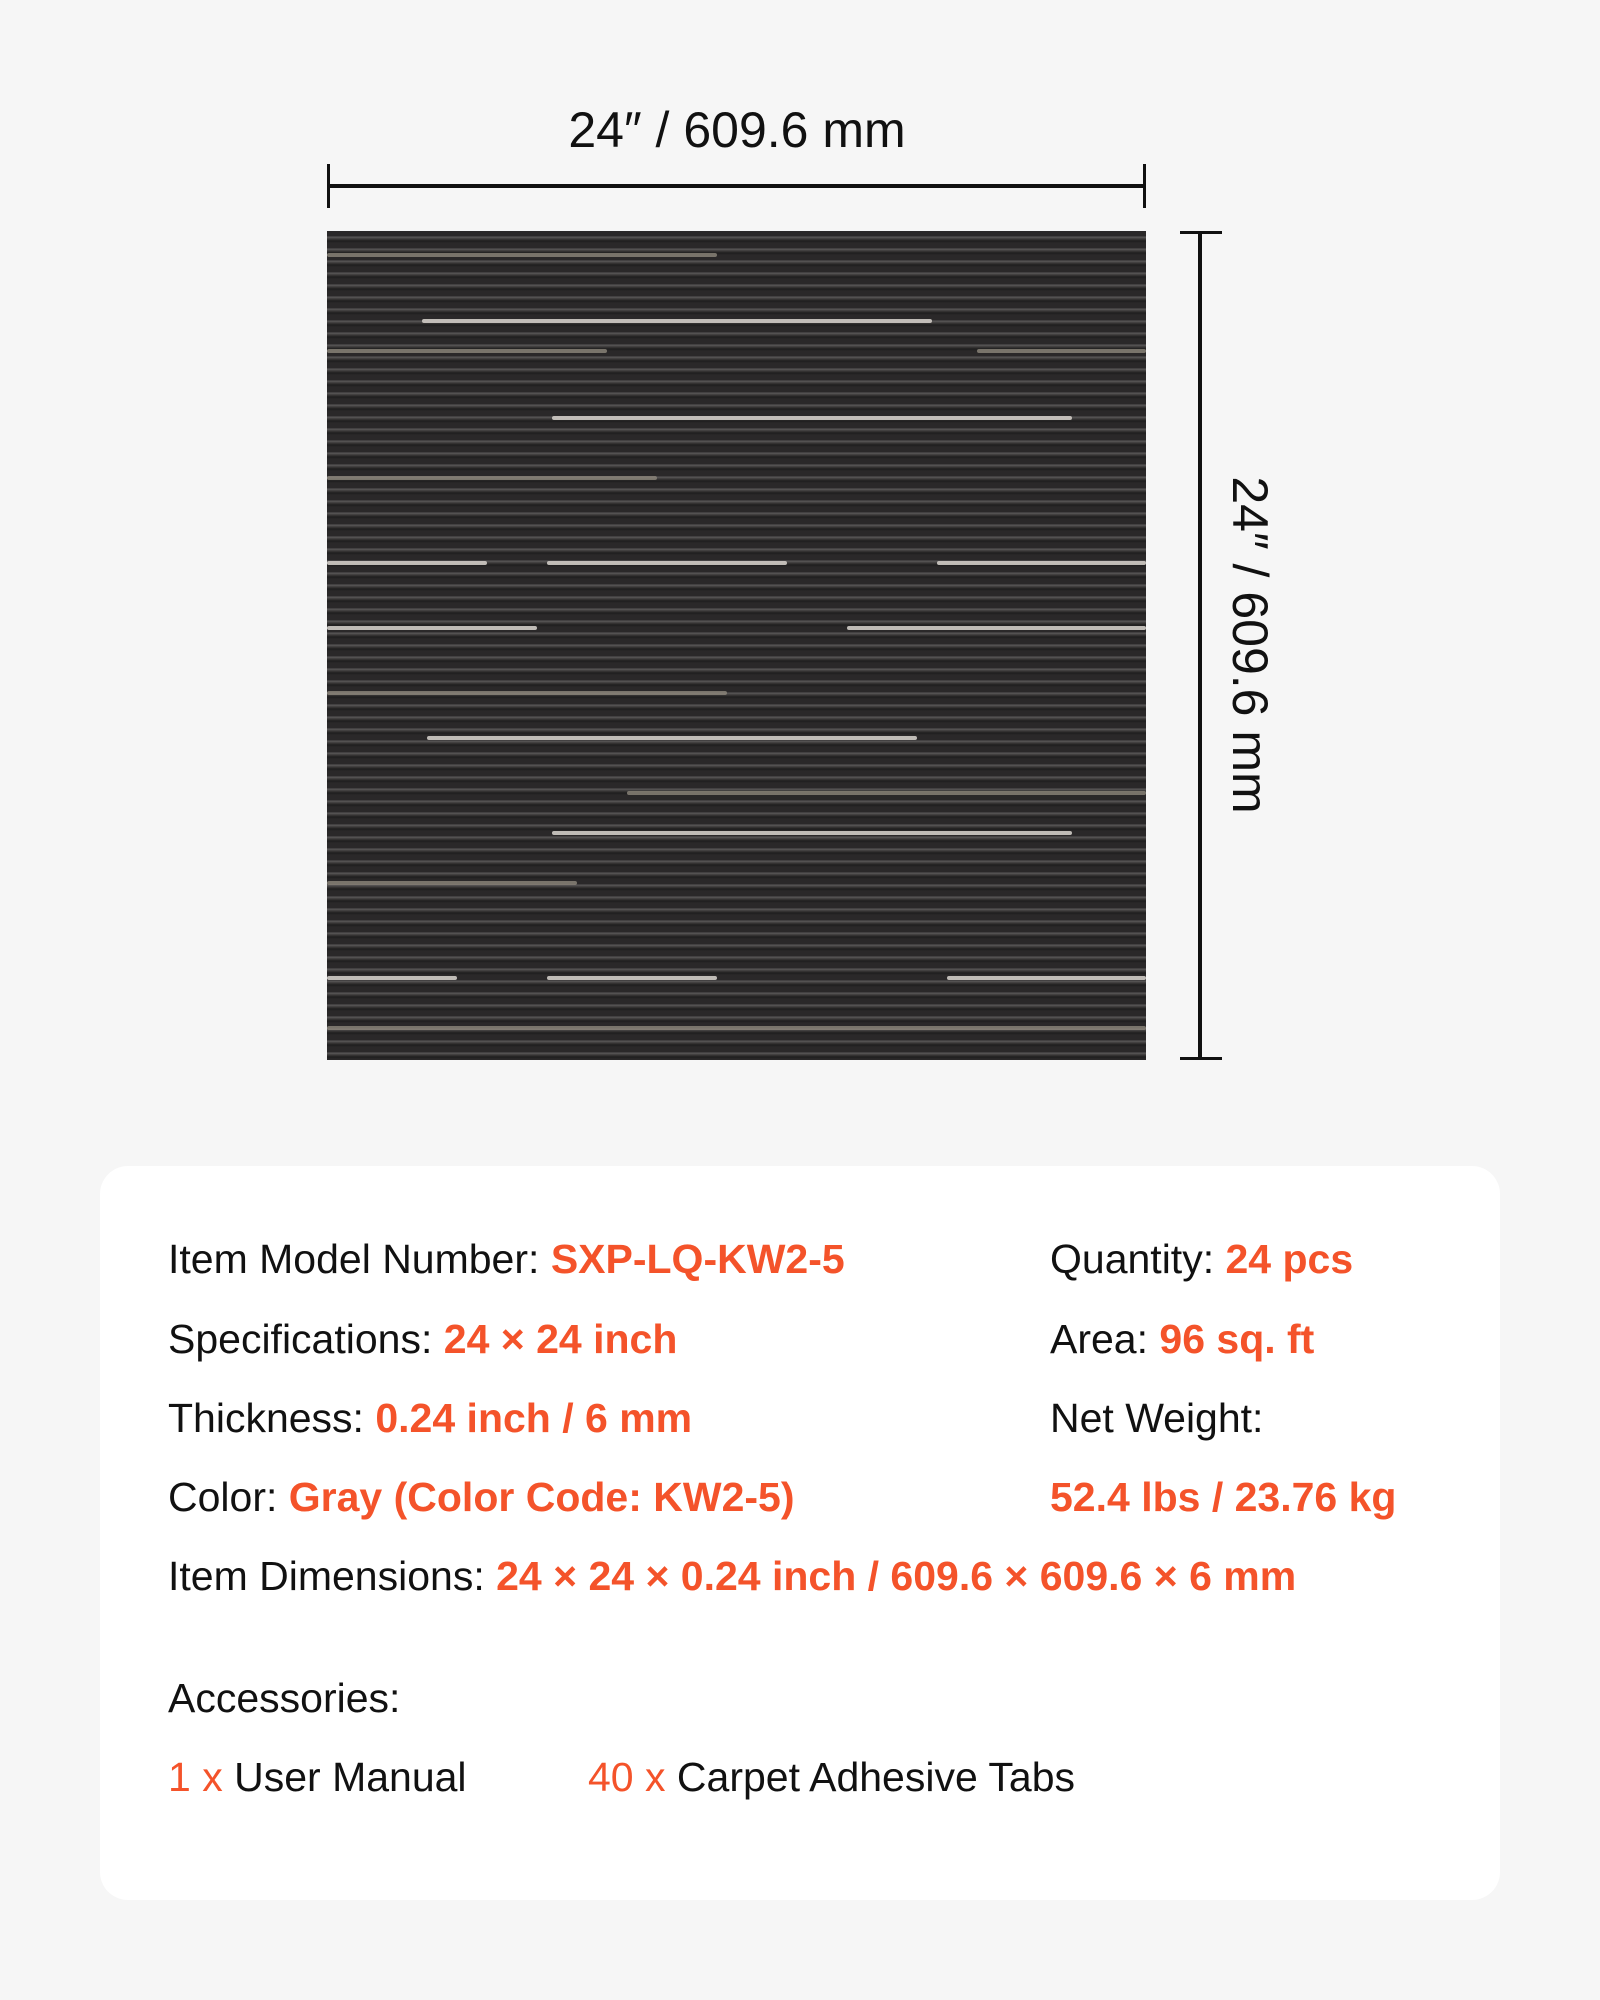 Image resolution: width=1600 pixels, height=2000 pixels. What do you see at coordinates (1289, 1259) in the screenshot?
I see `spec-value: 24 pcs` at bounding box center [1289, 1259].